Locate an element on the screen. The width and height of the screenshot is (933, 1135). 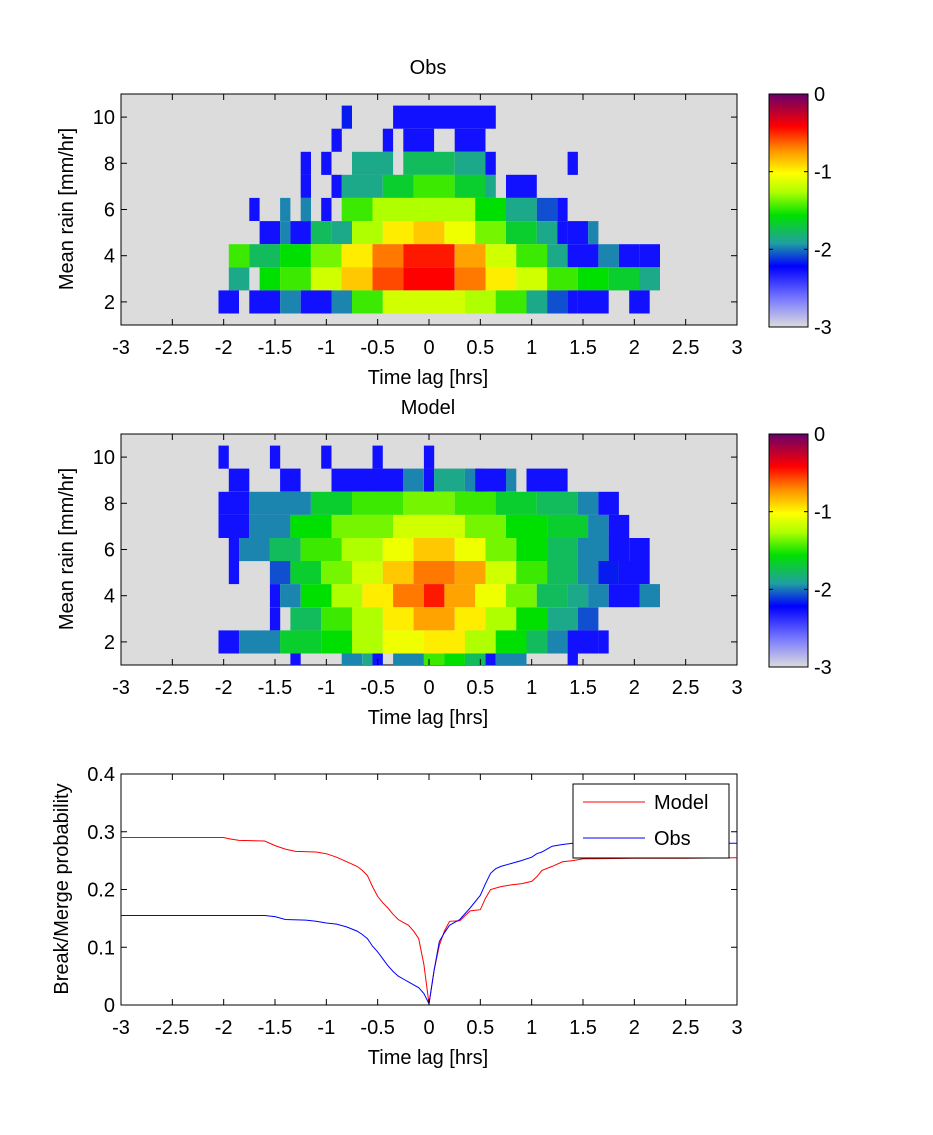
x-axis-label-obs: Time lag [hrs] is located at coordinates (428, 378).